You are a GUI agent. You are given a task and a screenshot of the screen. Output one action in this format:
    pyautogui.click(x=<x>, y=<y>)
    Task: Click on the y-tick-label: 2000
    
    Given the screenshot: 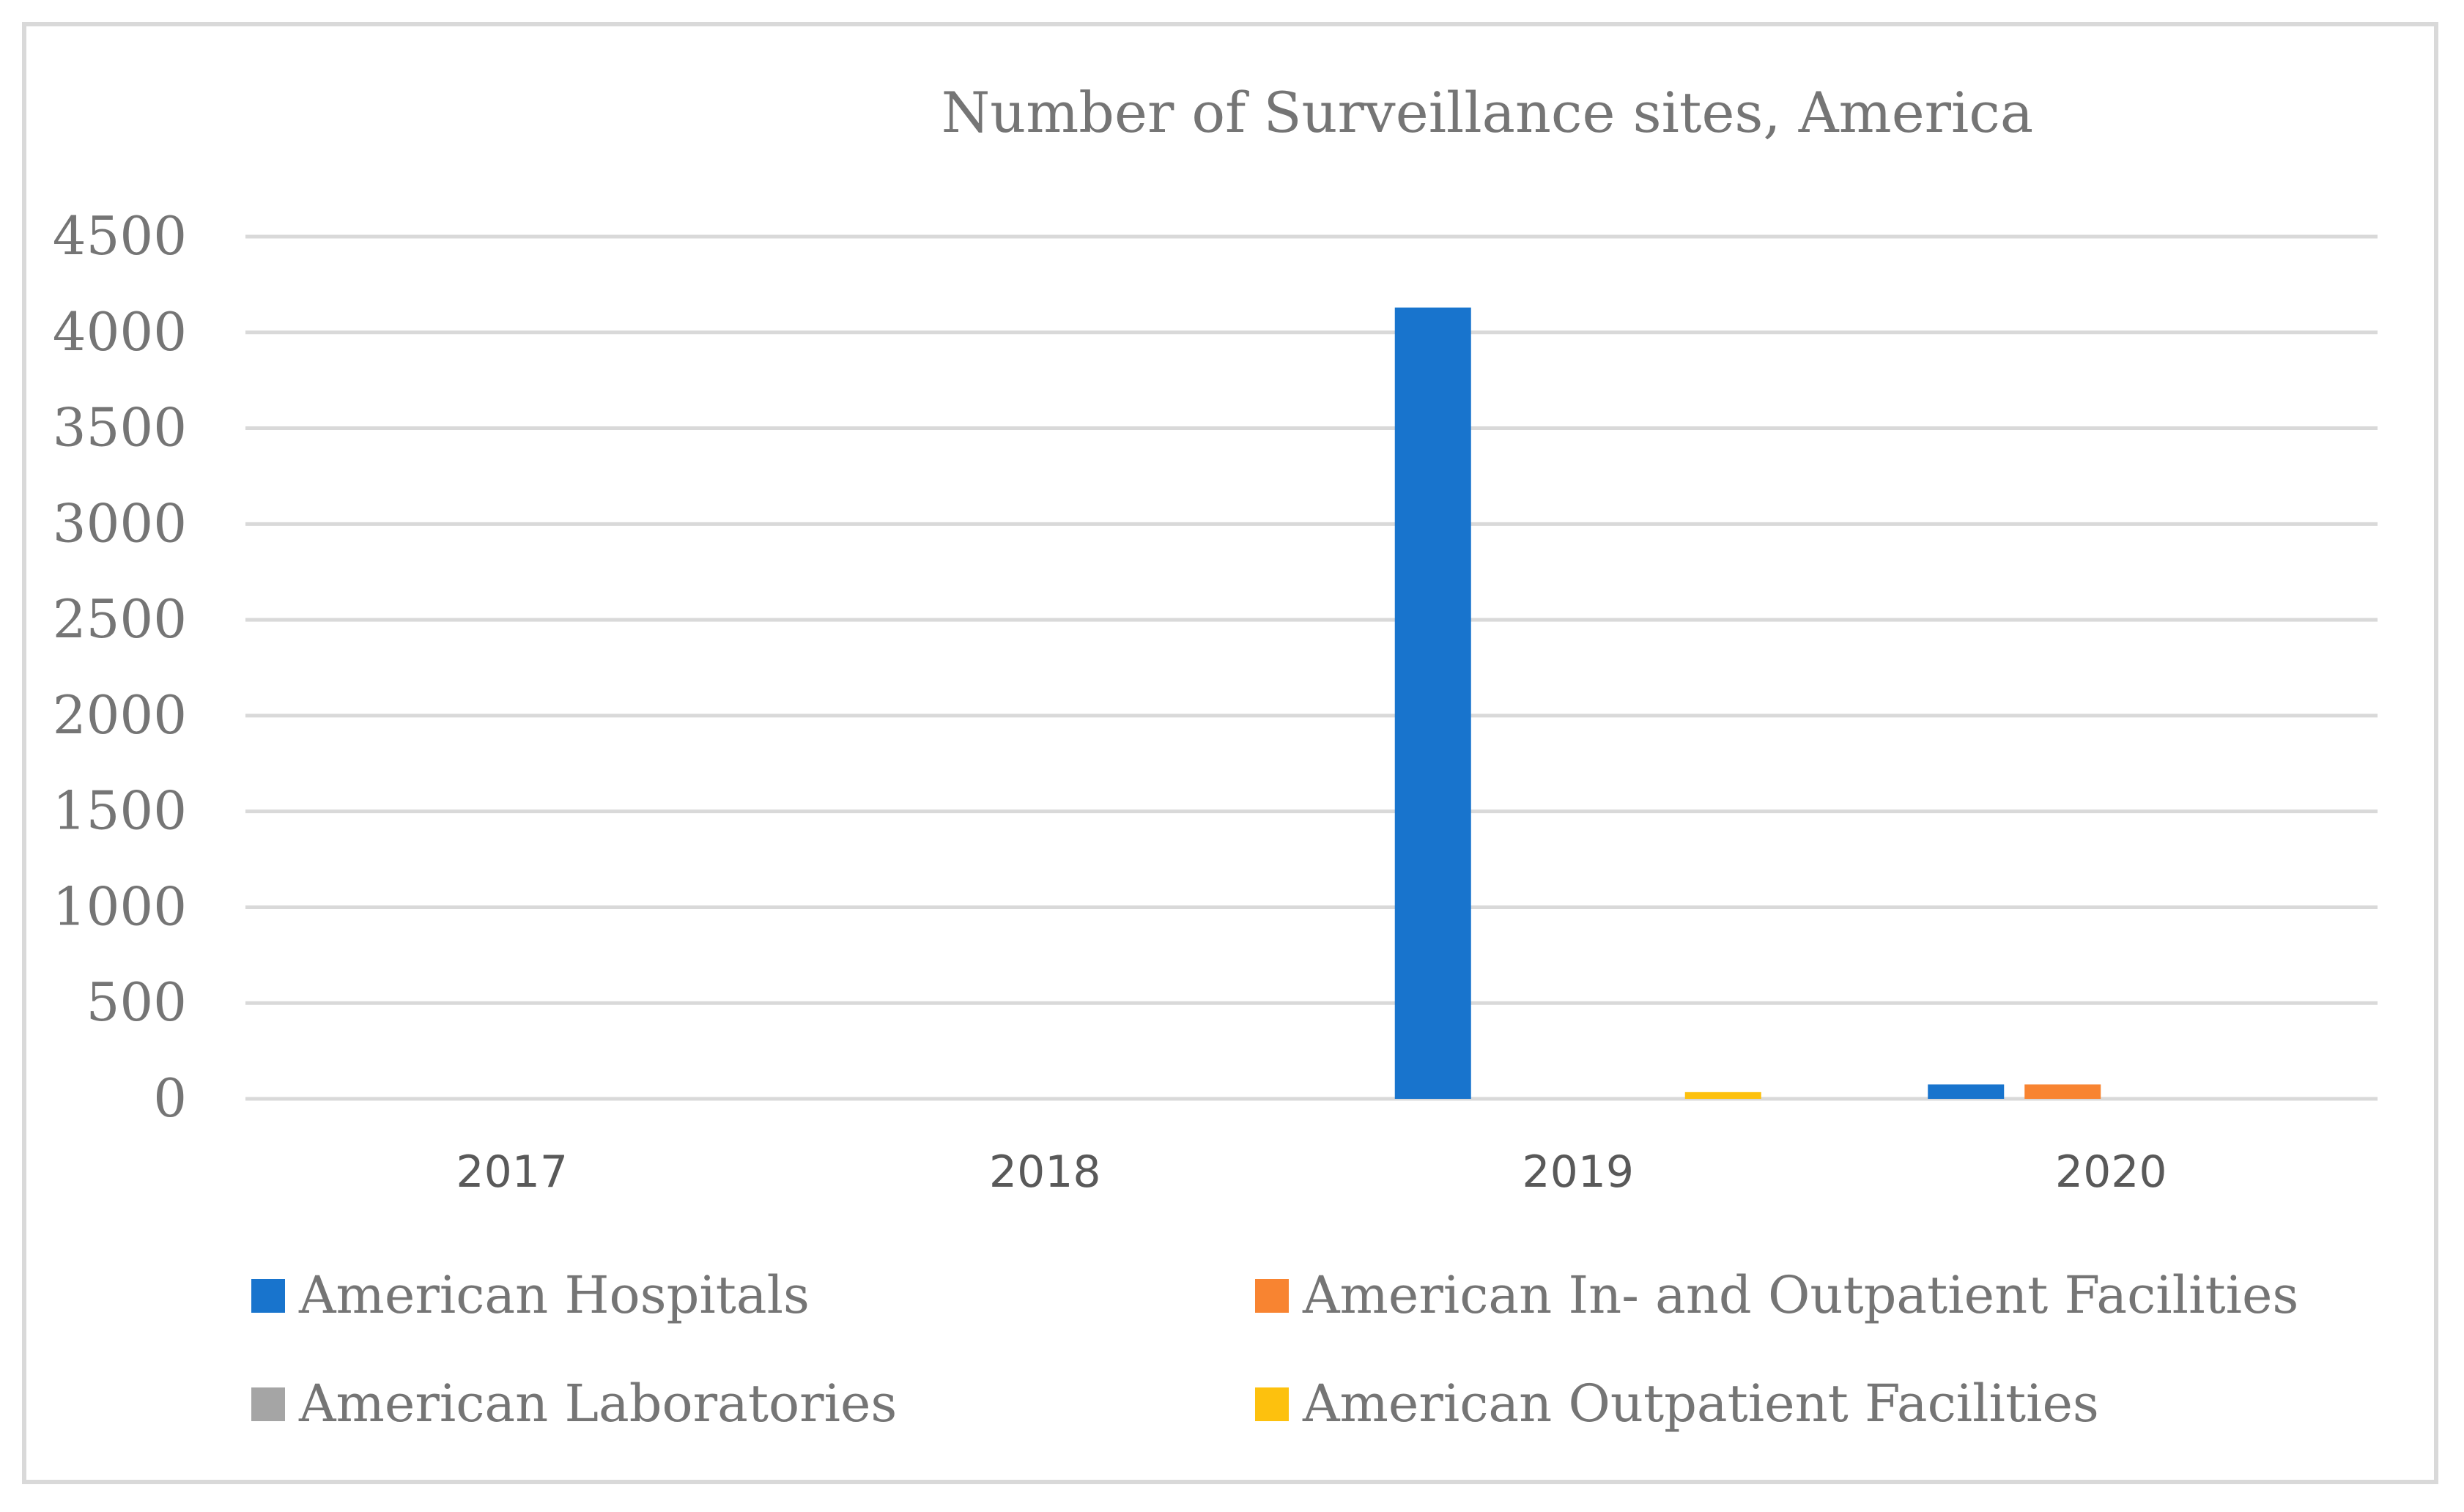 What is the action you would take?
    pyautogui.click(x=120, y=715)
    